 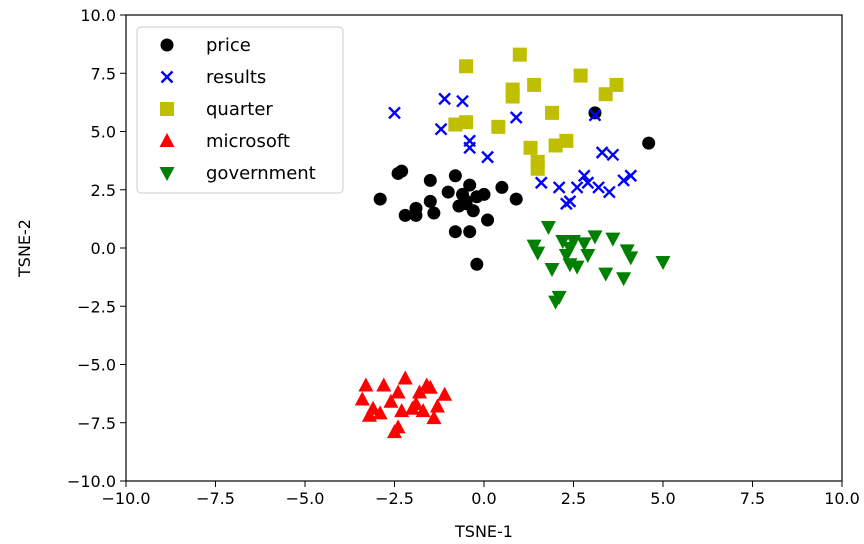 What do you see at coordinates (248, 141) in the screenshot?
I see `legend-label: microsoft` at bounding box center [248, 141].